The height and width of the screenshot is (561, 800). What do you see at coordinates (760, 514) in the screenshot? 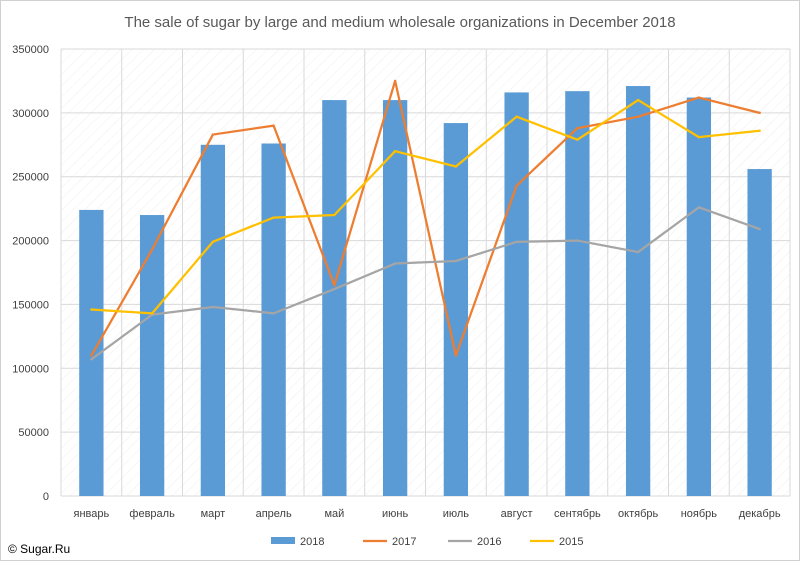
I see `x-tick-label: декабрь` at bounding box center [760, 514].